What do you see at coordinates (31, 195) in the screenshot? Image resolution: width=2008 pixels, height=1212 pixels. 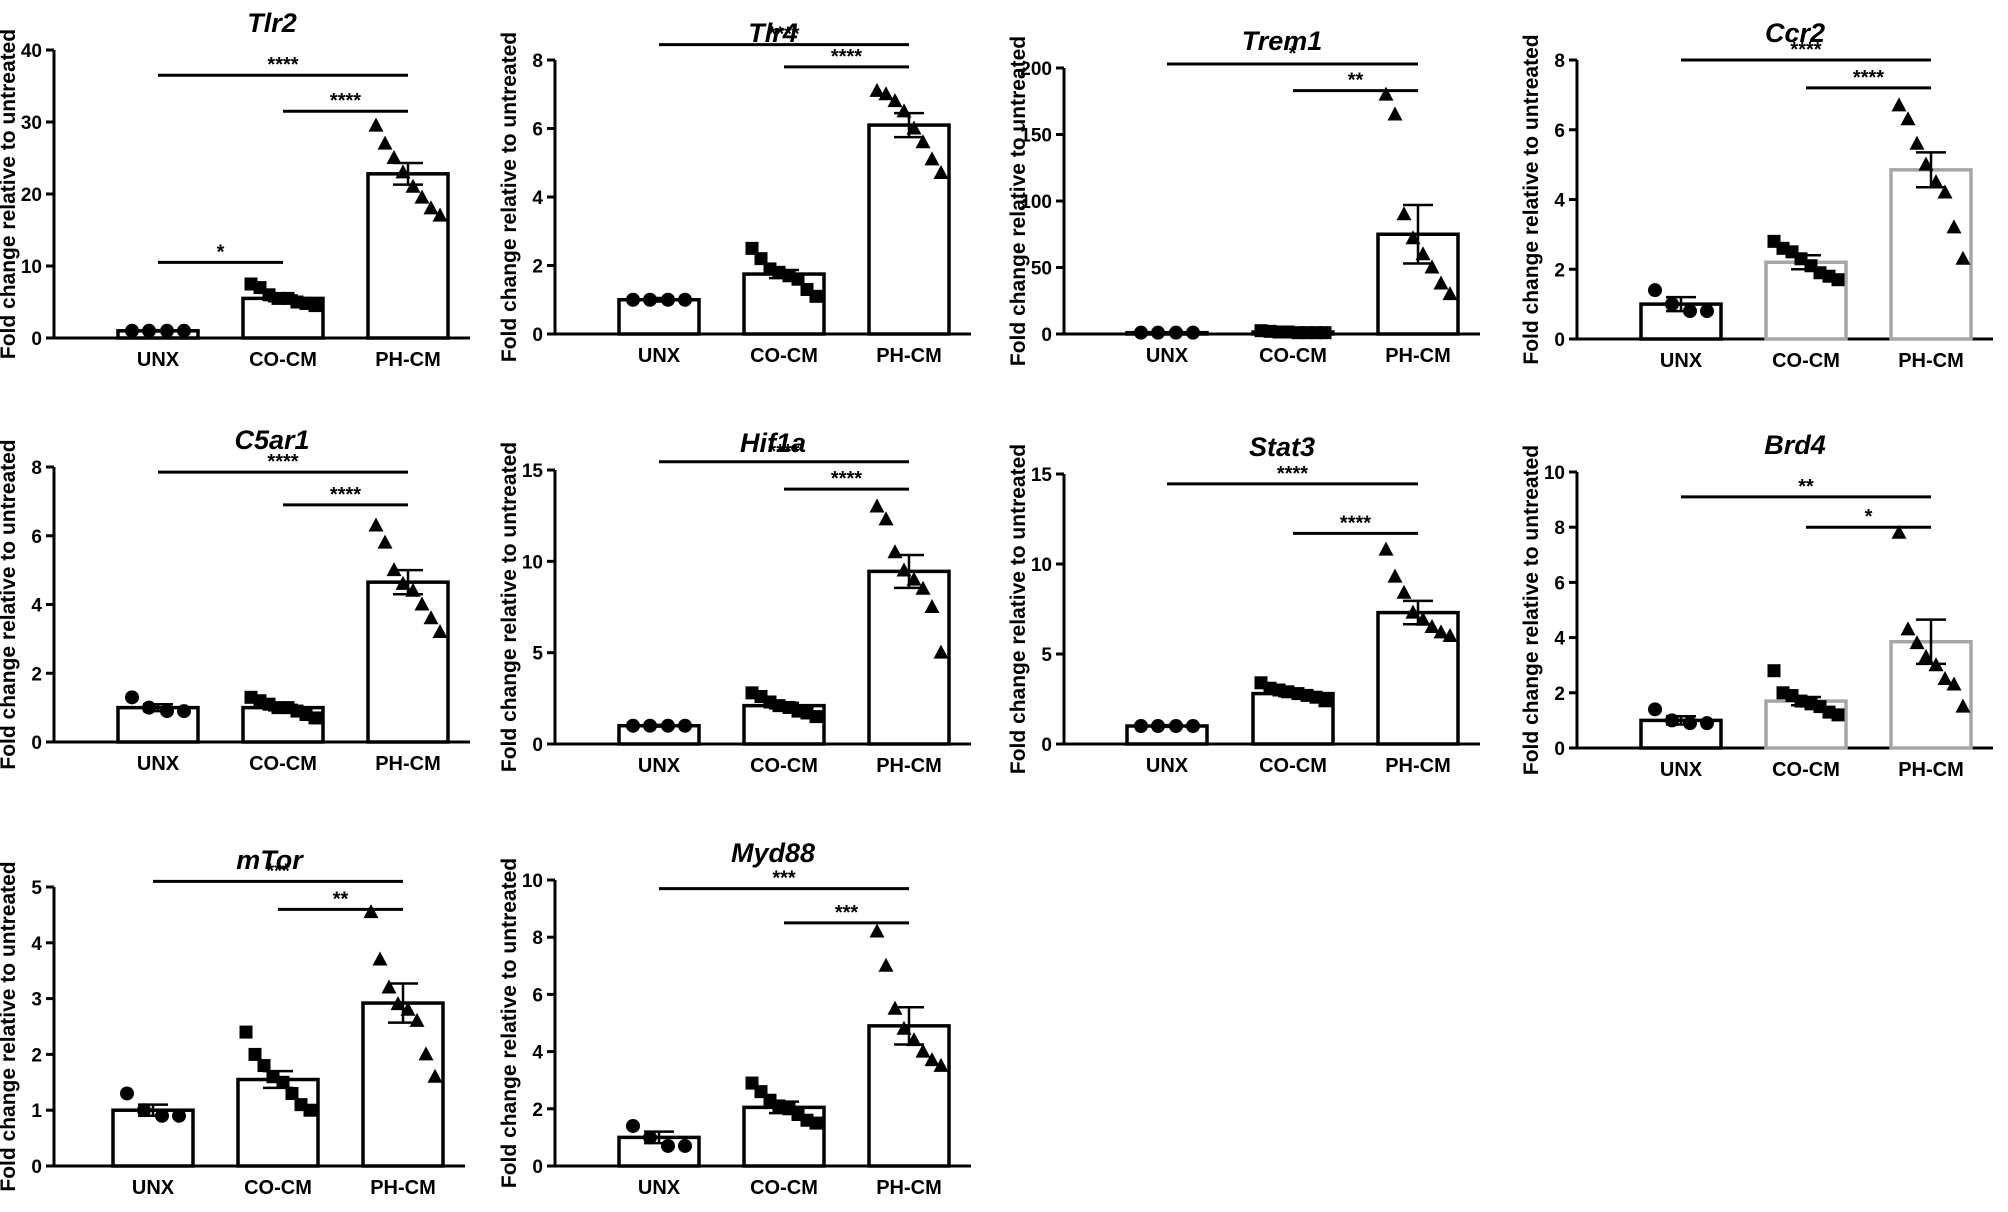 I see `y-tick-label: 20` at bounding box center [31, 195].